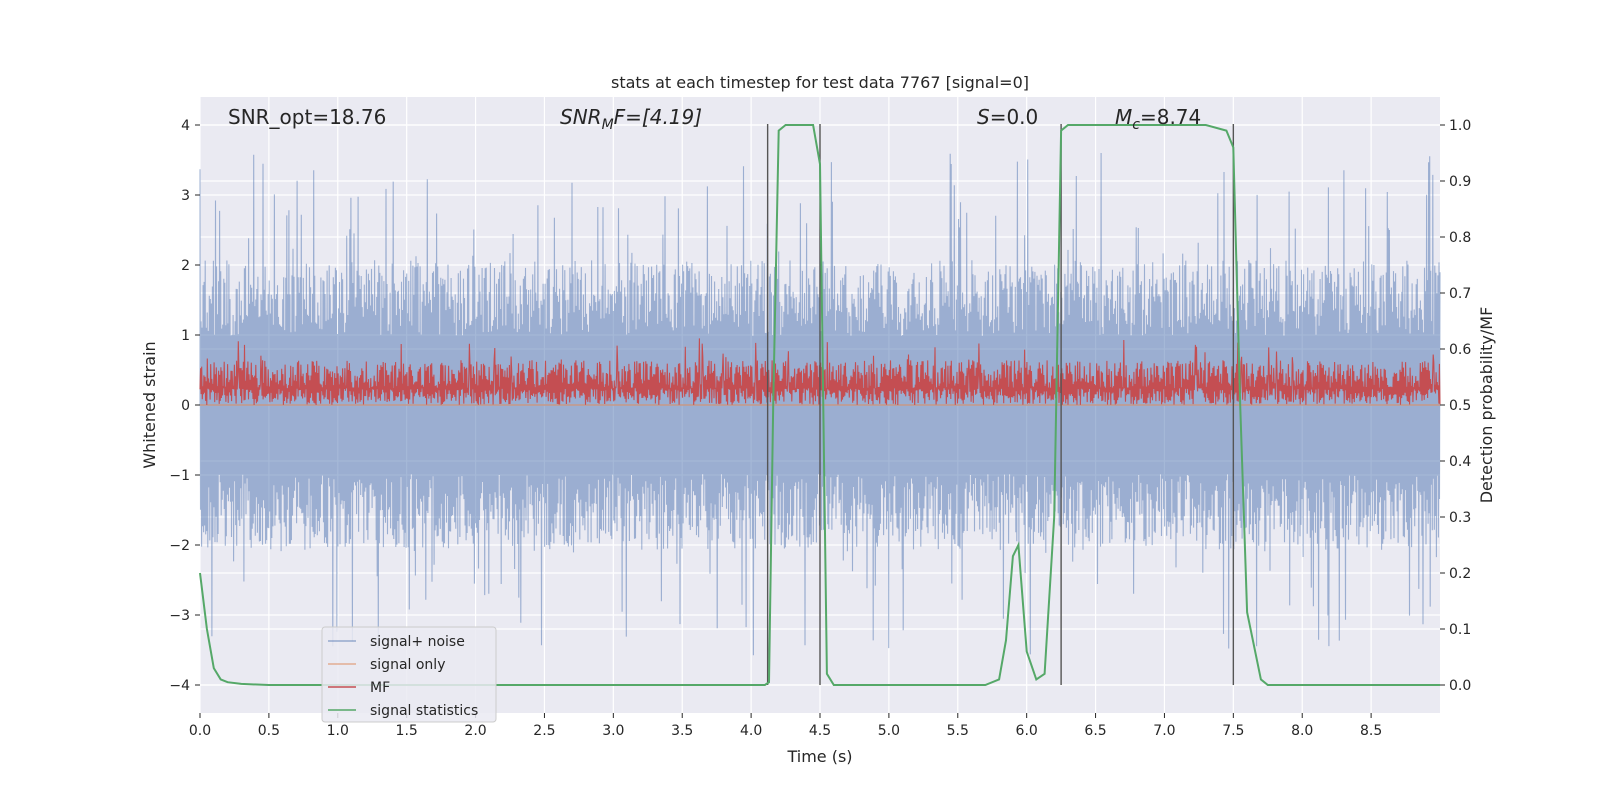  Describe the element at coordinates (1486, 405) in the screenshot. I see `y-axis-right-label: Detection probability/MF` at that location.